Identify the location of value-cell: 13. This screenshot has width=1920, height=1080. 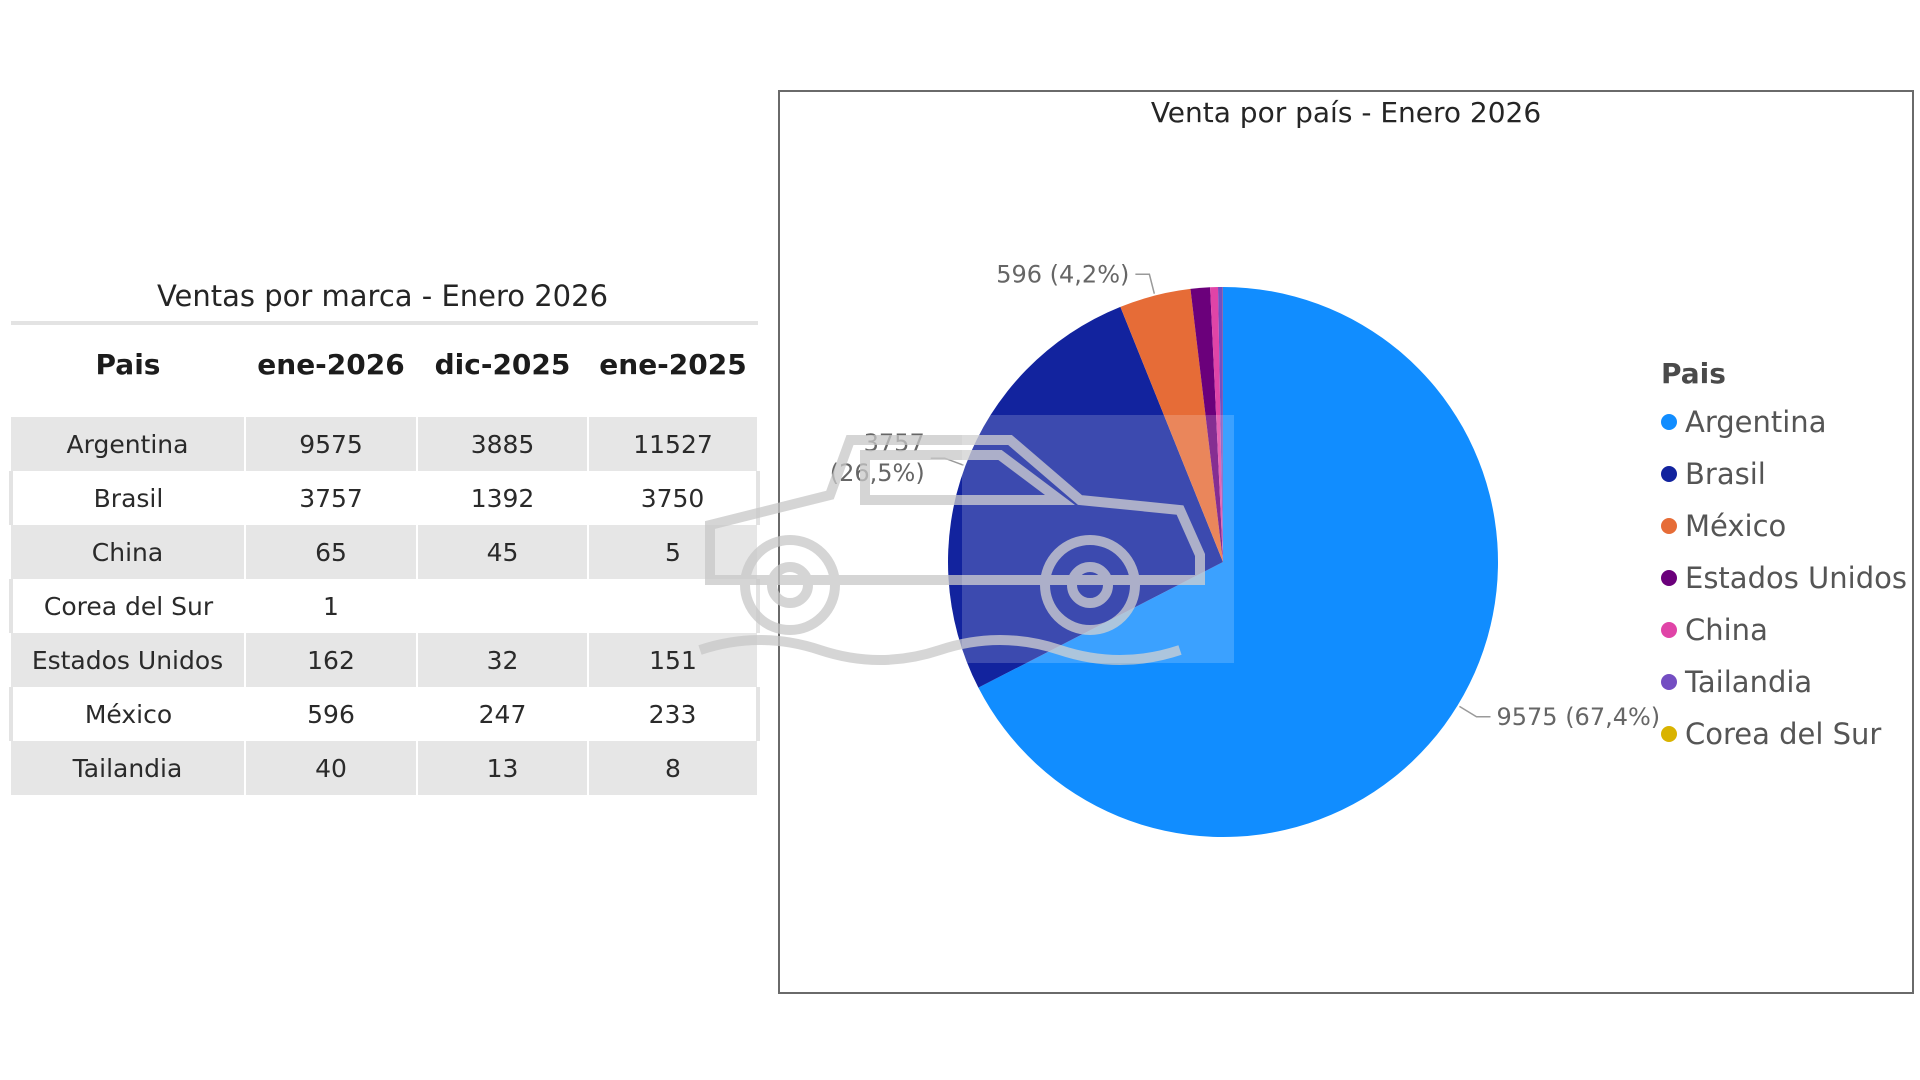
(503, 768).